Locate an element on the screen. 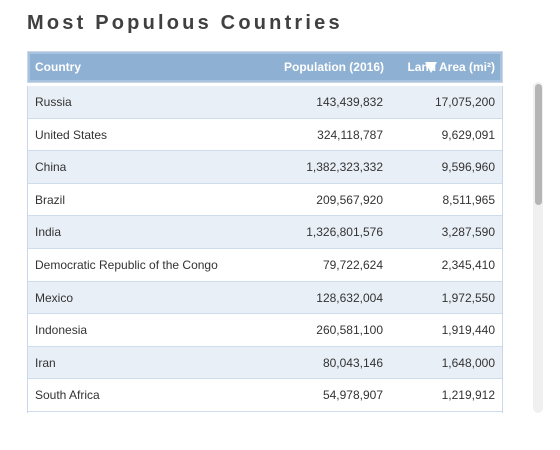 The height and width of the screenshot is (450, 560). table-row: China 1,382,323,332 9,596,960 is located at coordinates (265, 167).